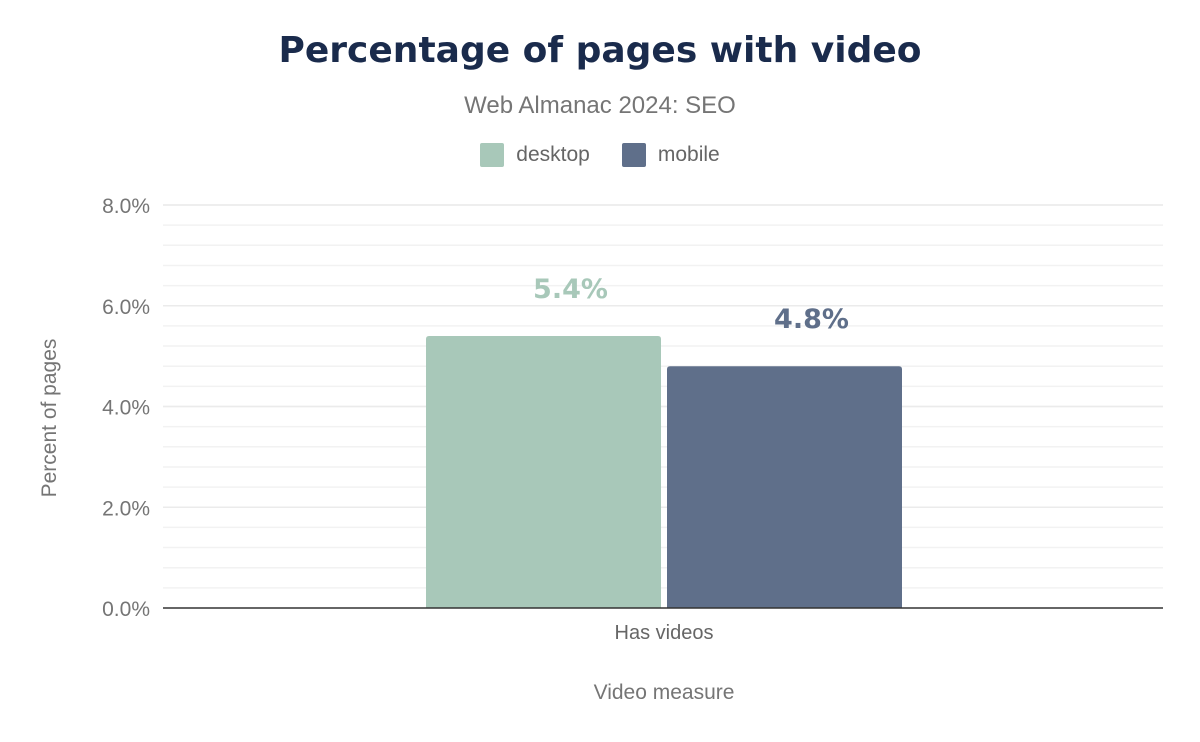  What do you see at coordinates (126, 307) in the screenshot?
I see `y-tick-label: 6.0%` at bounding box center [126, 307].